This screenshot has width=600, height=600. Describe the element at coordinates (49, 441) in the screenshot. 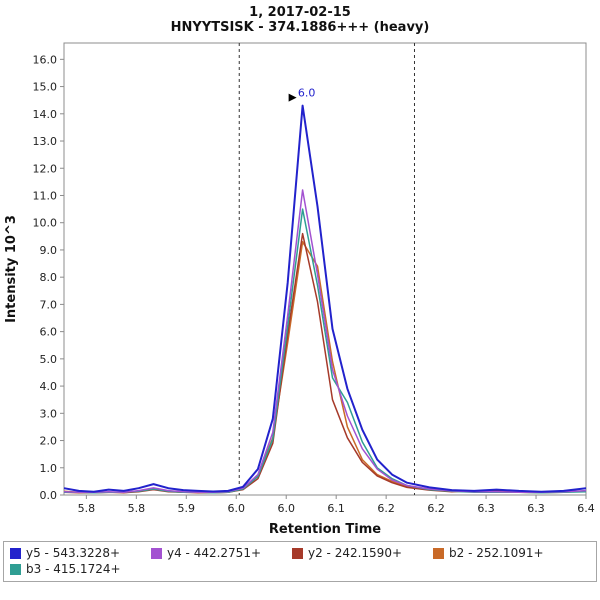

I see `y-tick-label: 2.0` at that location.